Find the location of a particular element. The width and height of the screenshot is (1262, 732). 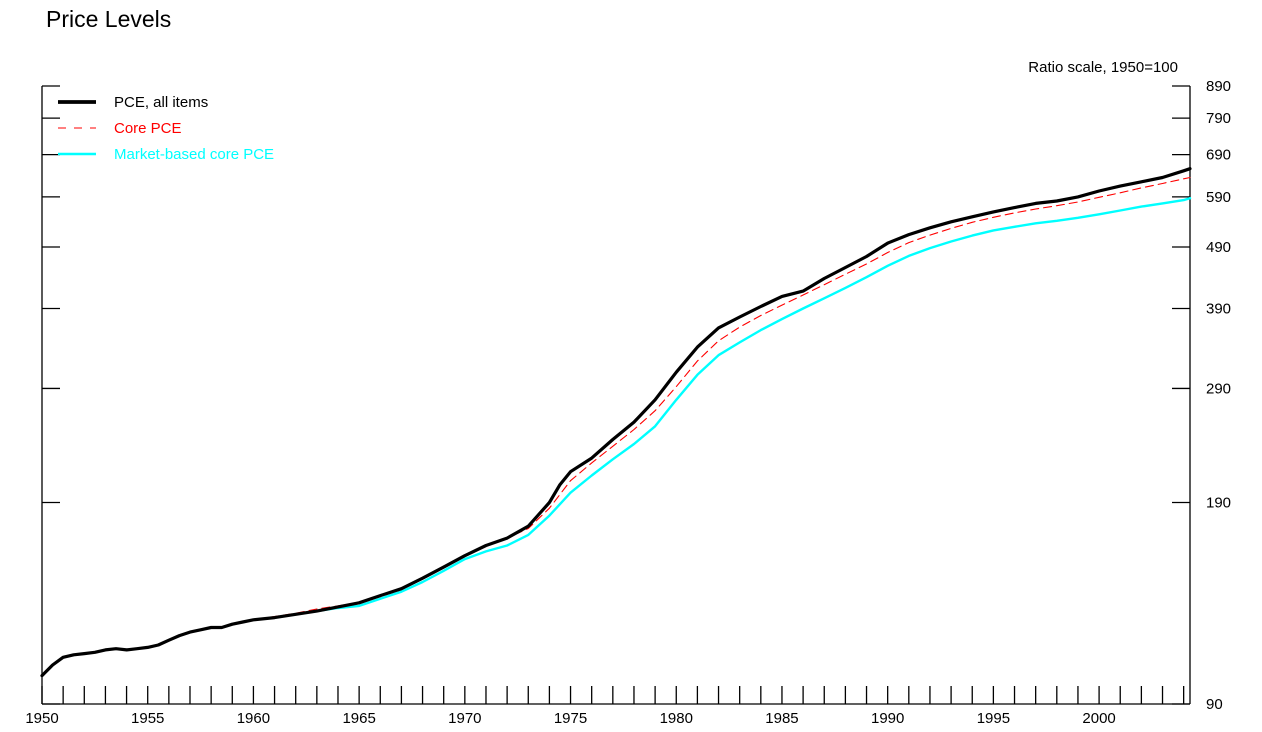

x-tick-label: 1995 is located at coordinates (993, 718).